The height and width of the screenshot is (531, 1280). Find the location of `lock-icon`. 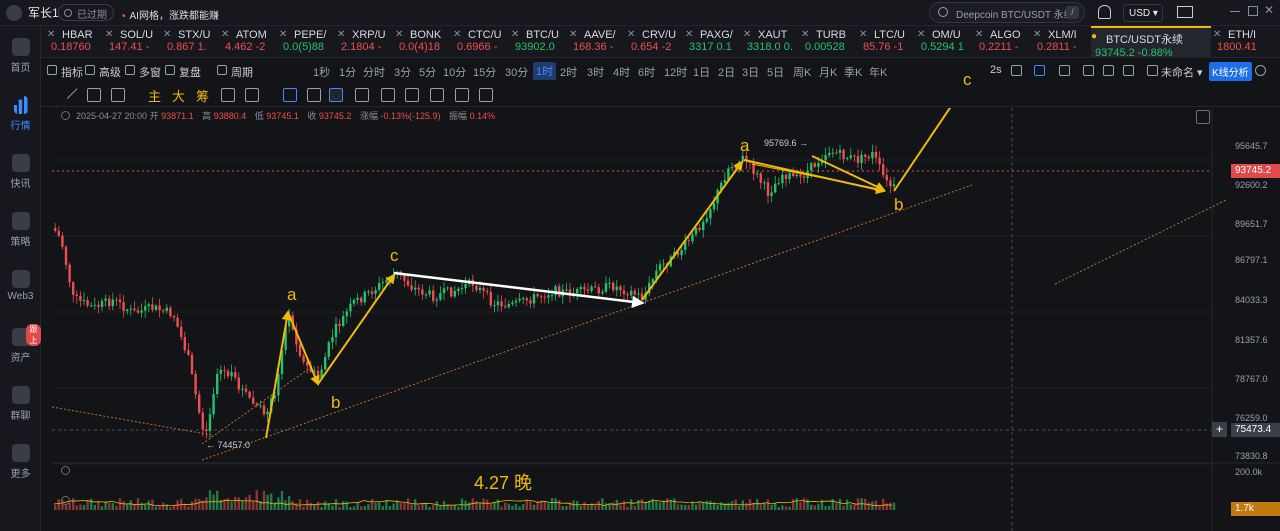

lock-icon is located at coordinates (437, 95).